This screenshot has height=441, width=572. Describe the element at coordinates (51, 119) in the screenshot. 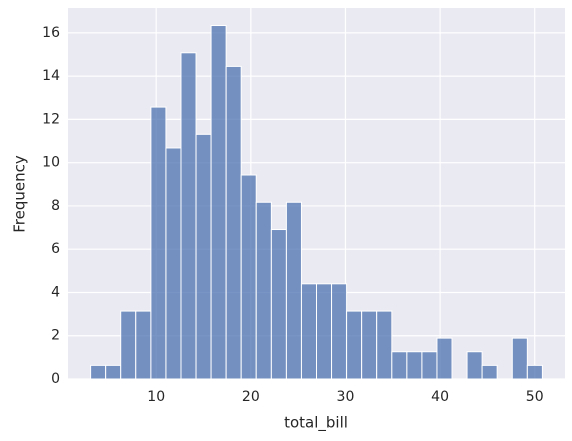

I see `y-tick-label: 12` at that location.